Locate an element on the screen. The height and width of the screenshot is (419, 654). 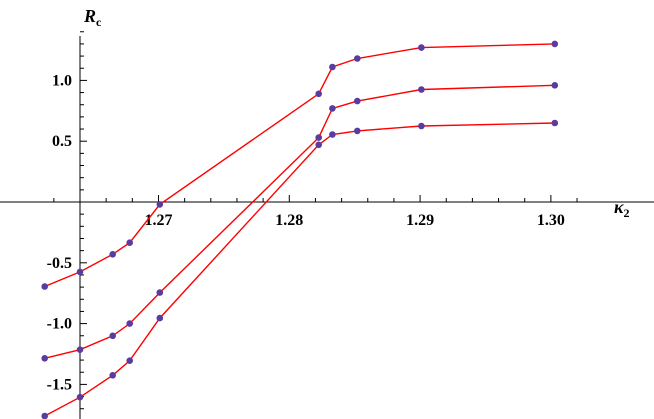
y-tick-label: 1.0 is located at coordinates (62, 80).